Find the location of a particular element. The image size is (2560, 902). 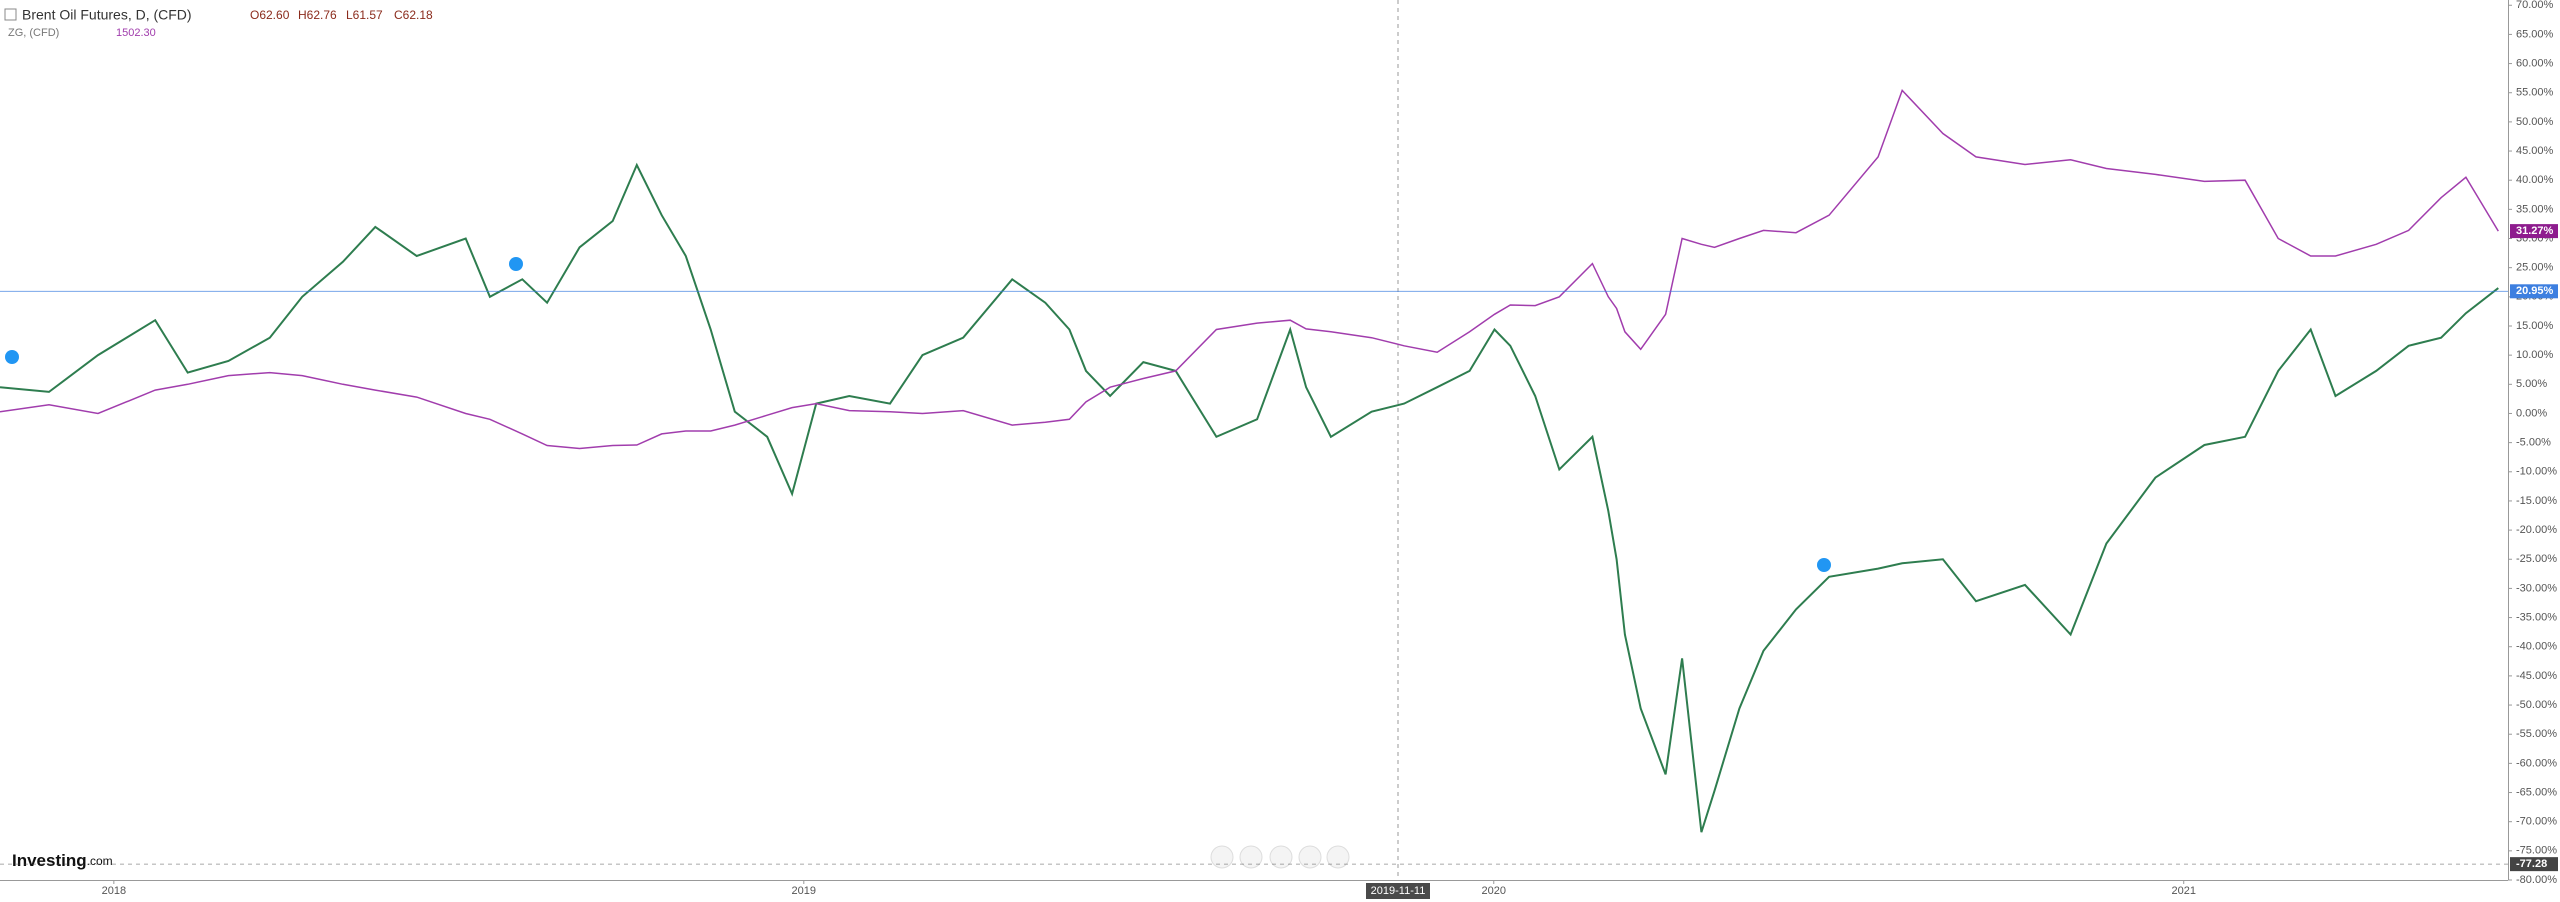

marker-label: 31.27% is located at coordinates (2535, 231).